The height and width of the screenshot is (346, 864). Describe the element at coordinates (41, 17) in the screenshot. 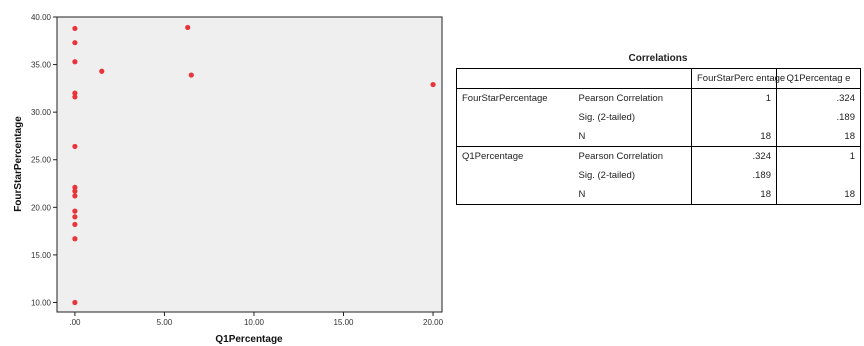

I see `y-tick-label: 40.00` at that location.